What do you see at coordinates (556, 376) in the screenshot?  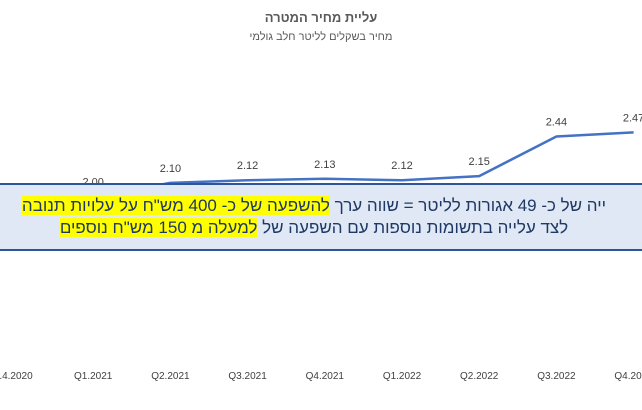 I see `x-tick-label: Q3.2022` at bounding box center [556, 376].